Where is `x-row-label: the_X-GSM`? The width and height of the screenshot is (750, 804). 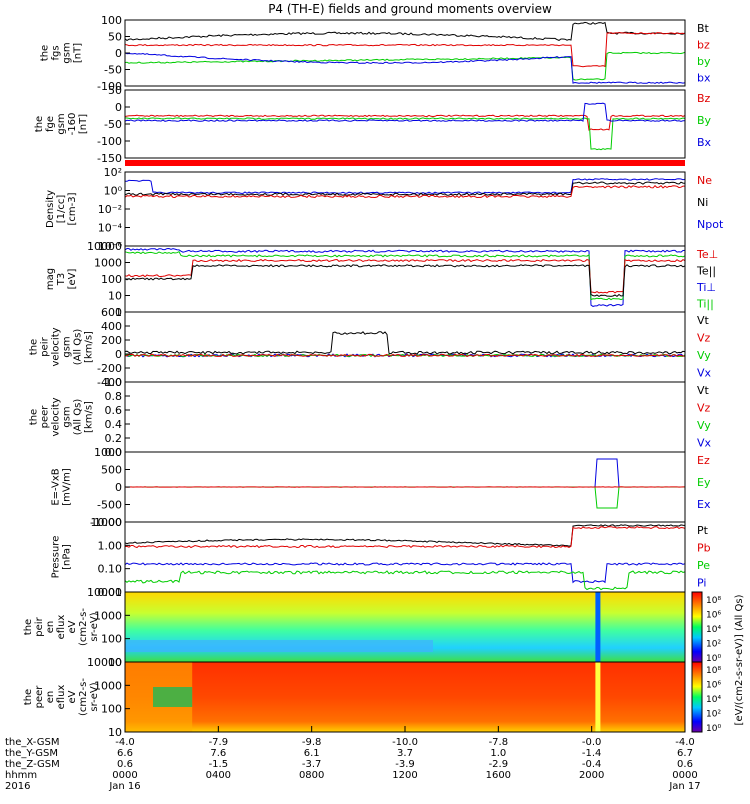
x-row-label: the_X-GSM is located at coordinates (32, 742).